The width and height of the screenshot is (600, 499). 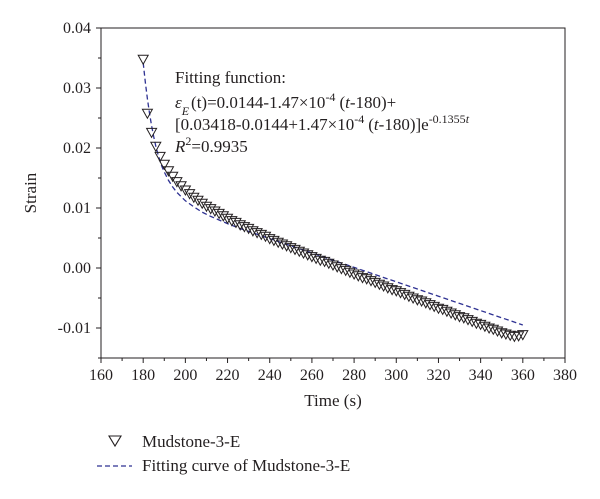 I want to click on y-tick-label: 0.02, so click(x=77, y=148).